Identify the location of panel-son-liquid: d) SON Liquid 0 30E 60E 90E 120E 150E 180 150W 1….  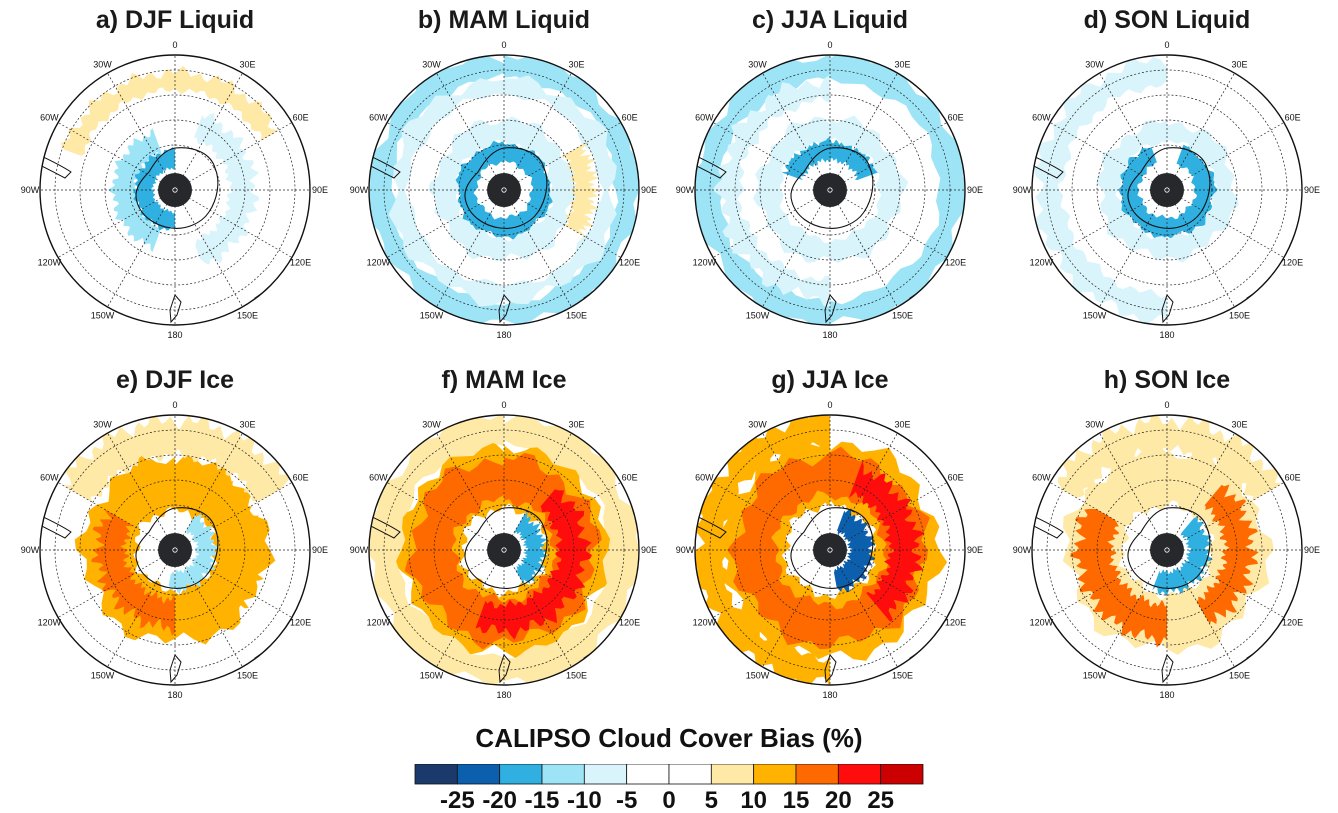
(1166, 172).